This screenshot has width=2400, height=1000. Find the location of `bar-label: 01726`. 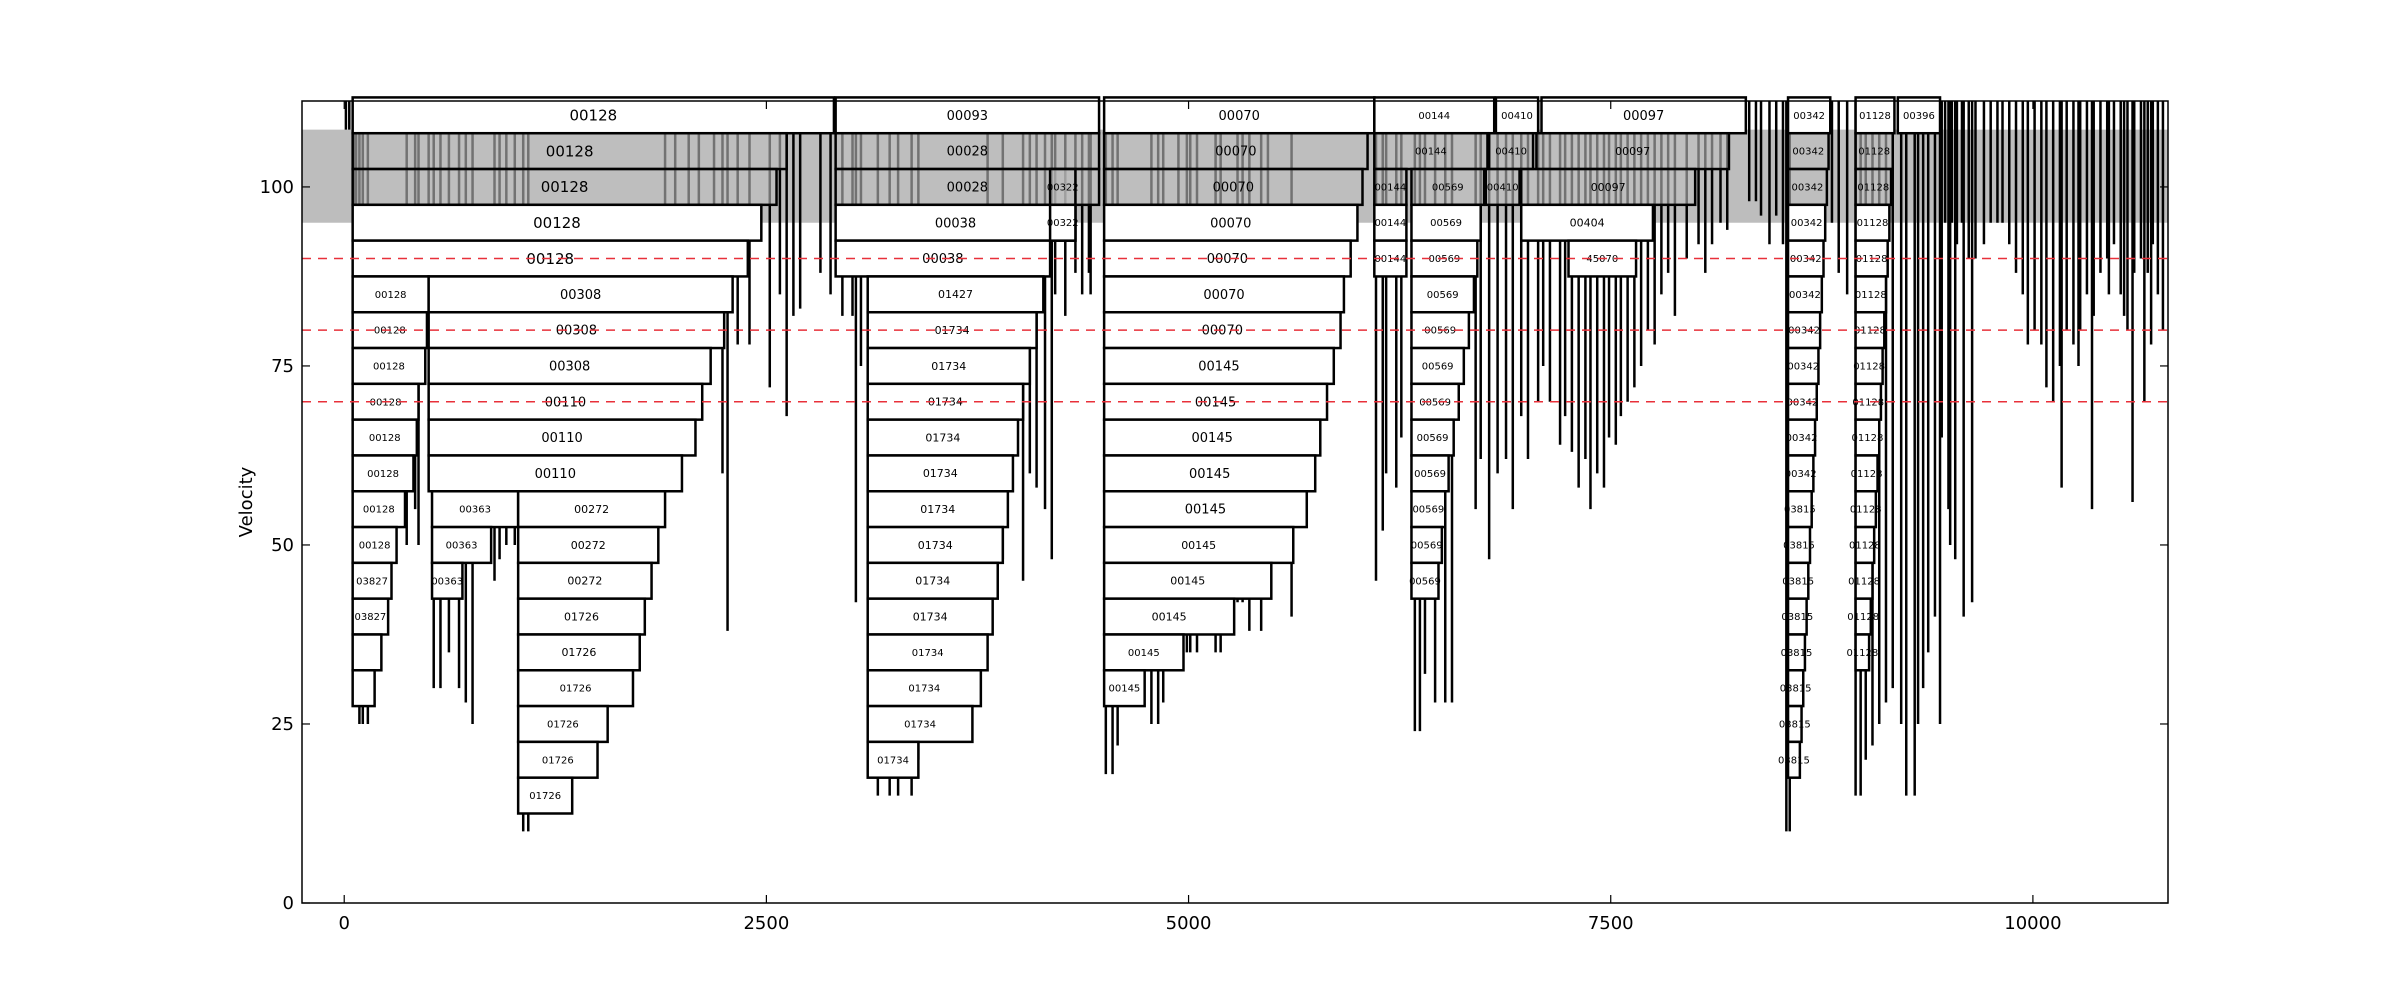

bar-label: 01726 is located at coordinates (576, 689).